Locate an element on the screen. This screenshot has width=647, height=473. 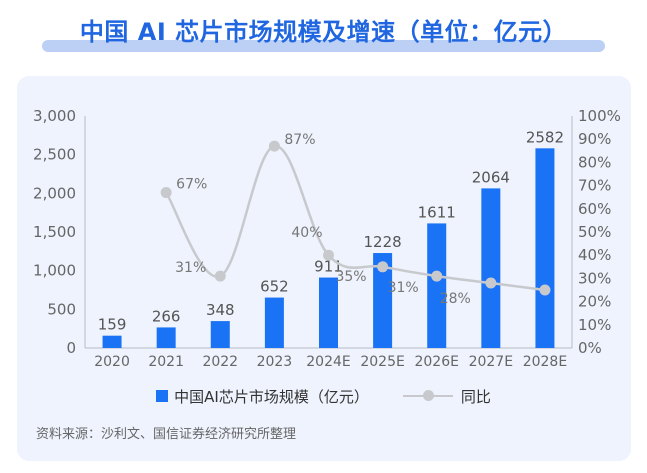
bar-value-label: 266 is located at coordinates (166, 316).